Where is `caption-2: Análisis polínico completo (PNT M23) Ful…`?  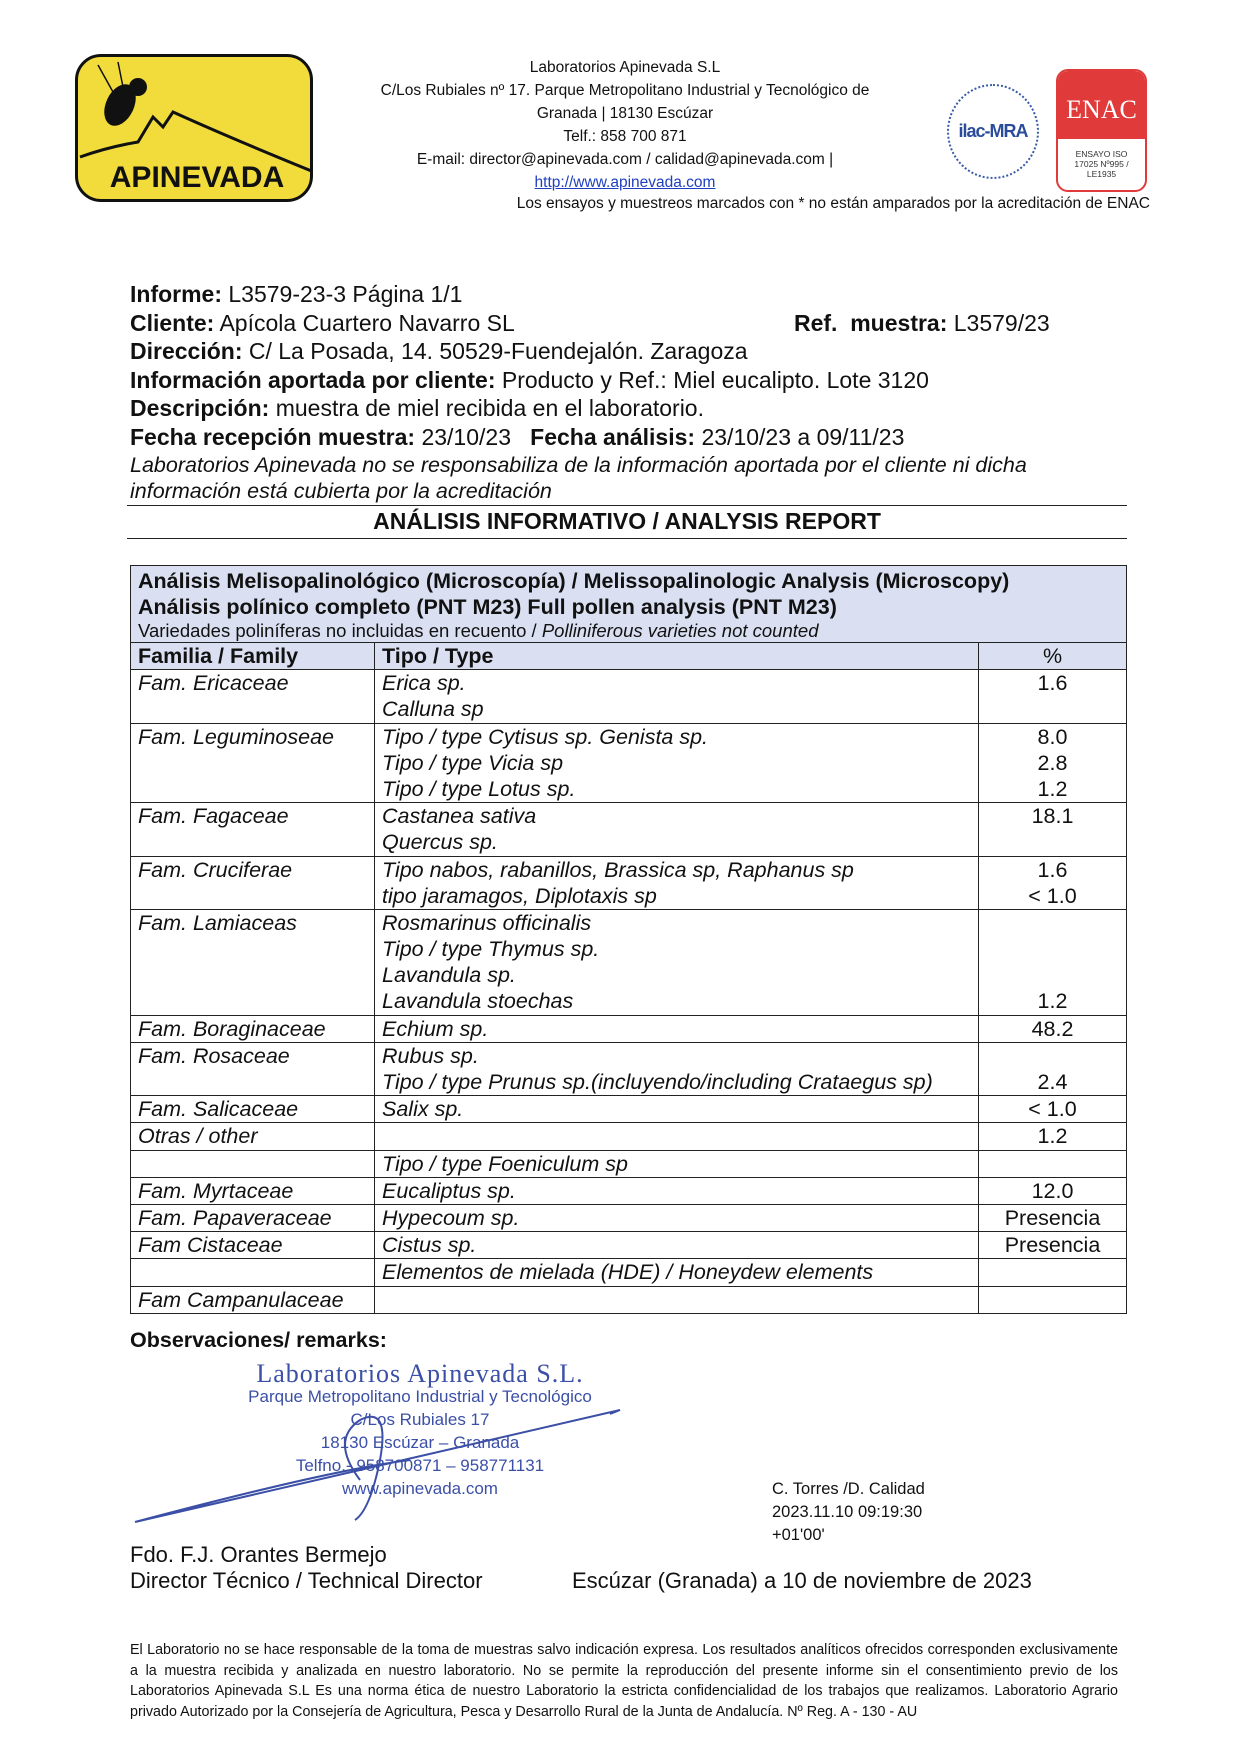
caption-2: Análisis polínico completo (PNT M23) Ful… is located at coordinates (487, 607).